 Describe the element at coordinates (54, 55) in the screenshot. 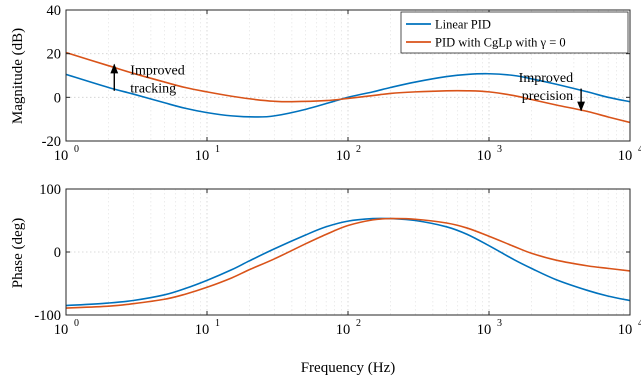

I see `y-tick-label: 20` at that location.